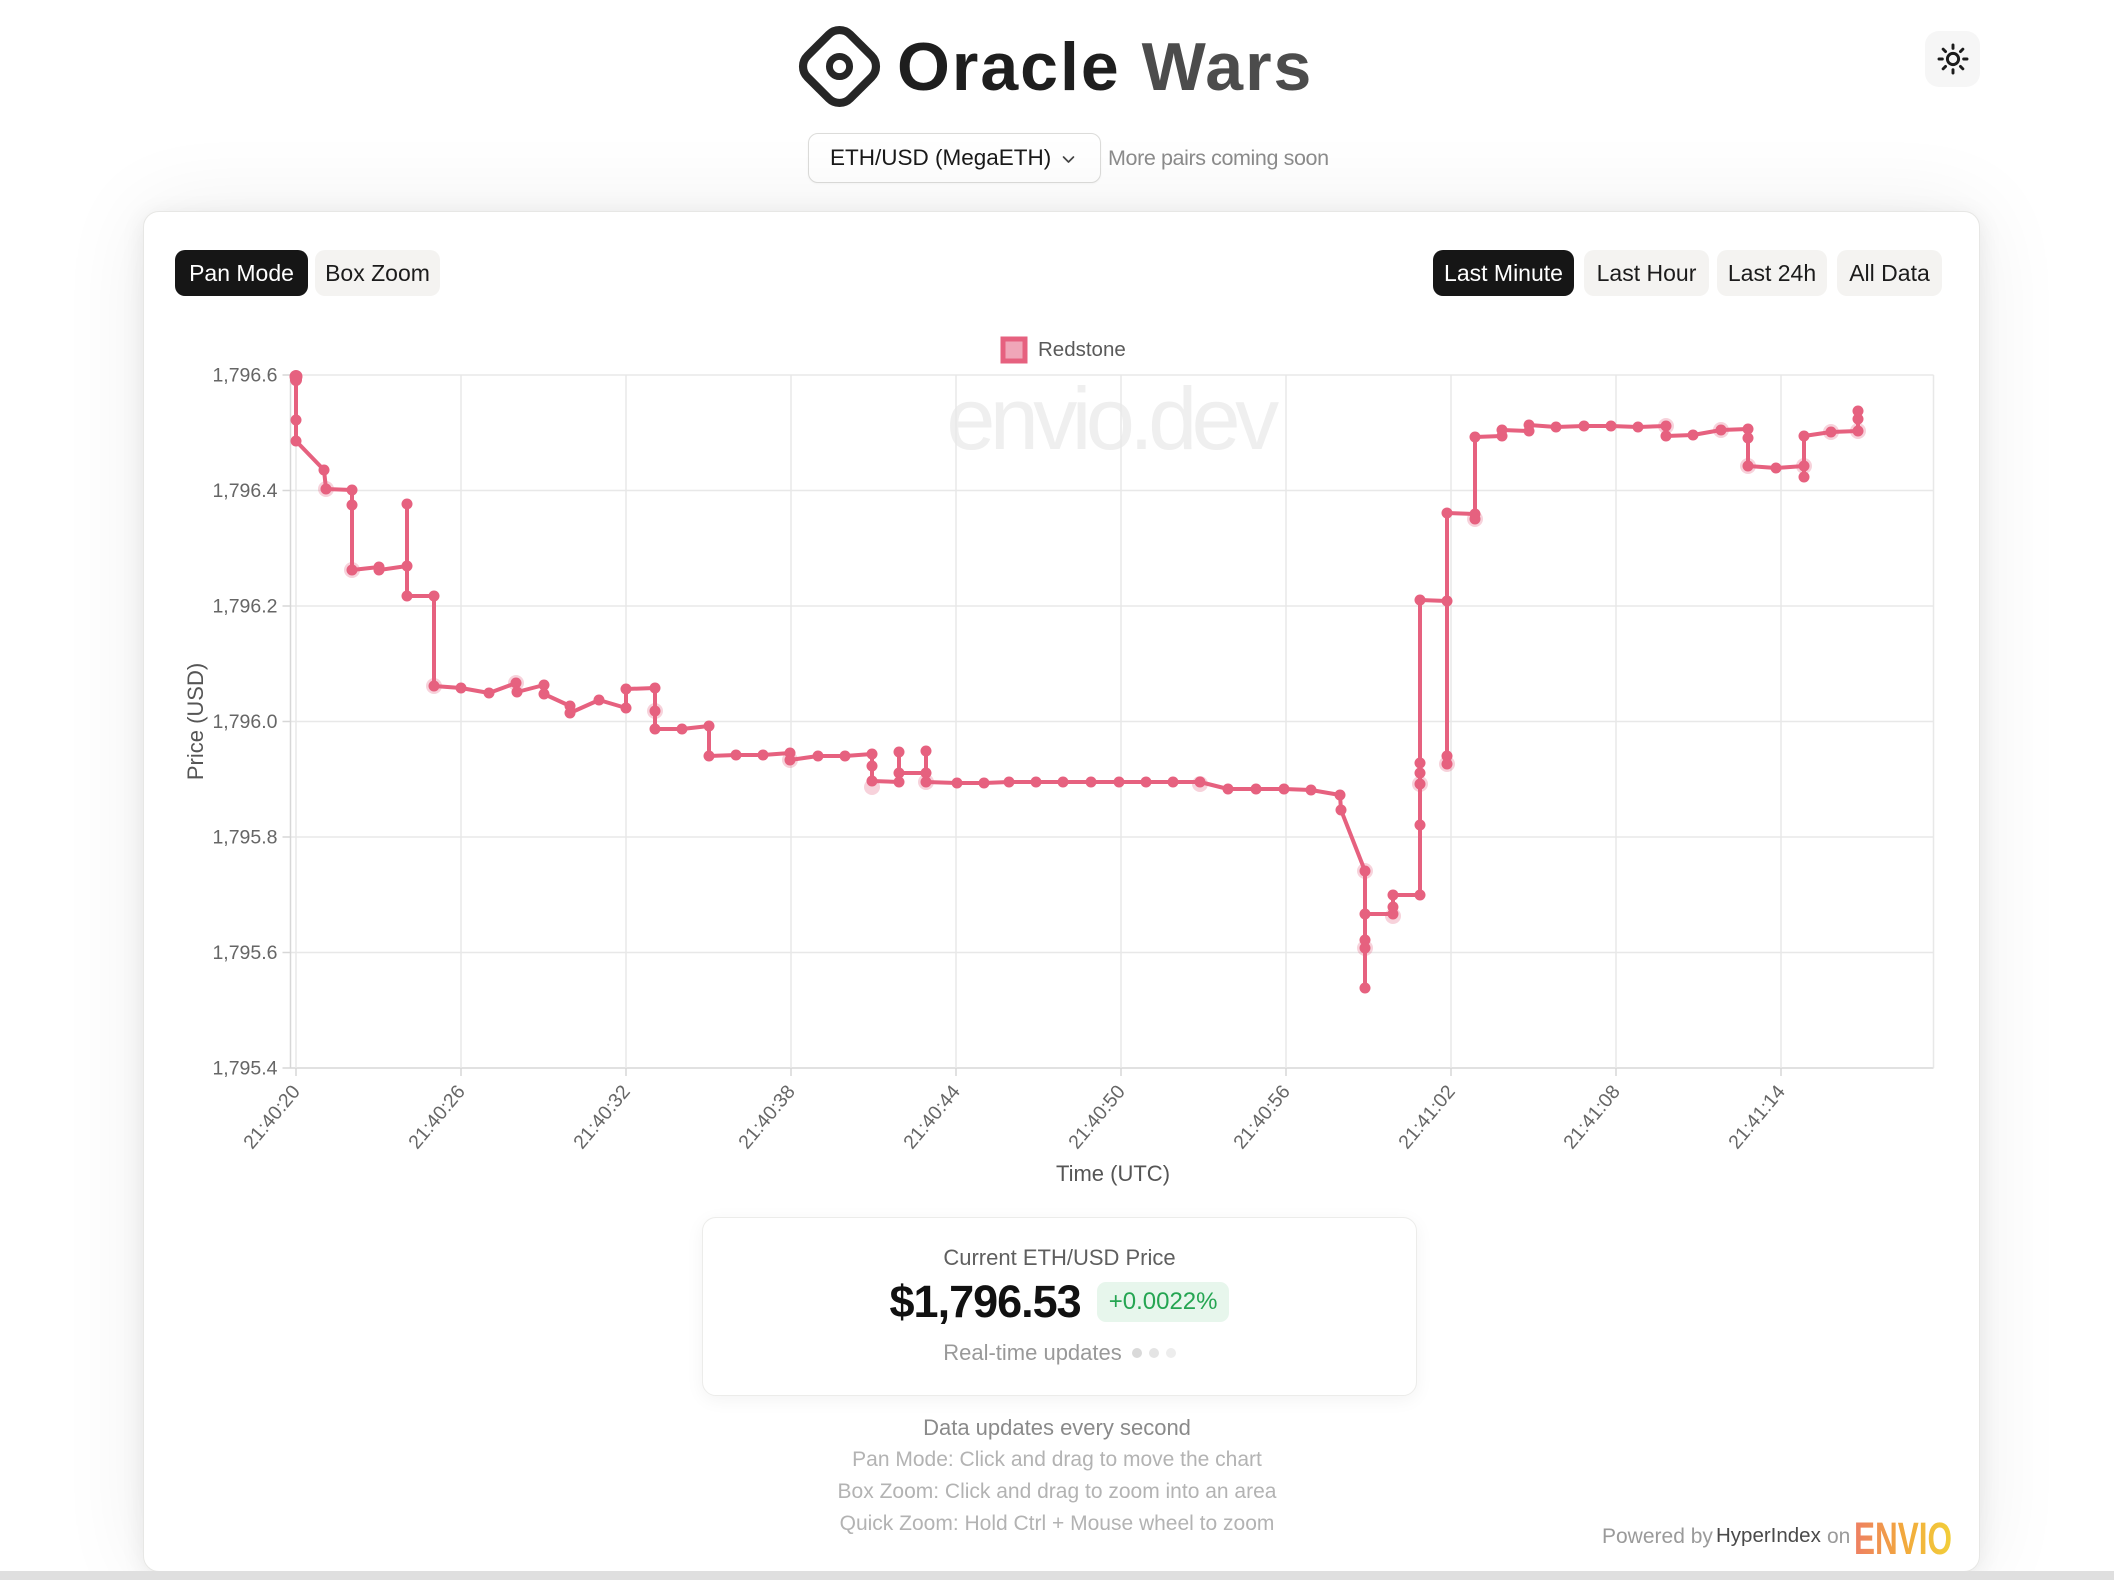  I want to click on svg-text: 1,796.4, so click(244, 491).